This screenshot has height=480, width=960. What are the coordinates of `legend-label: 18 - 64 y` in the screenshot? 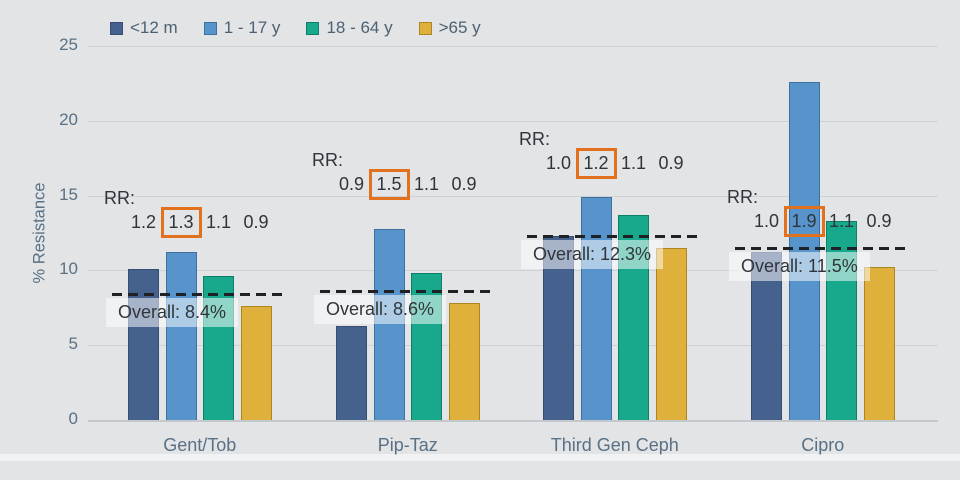 It's located at (359, 27).